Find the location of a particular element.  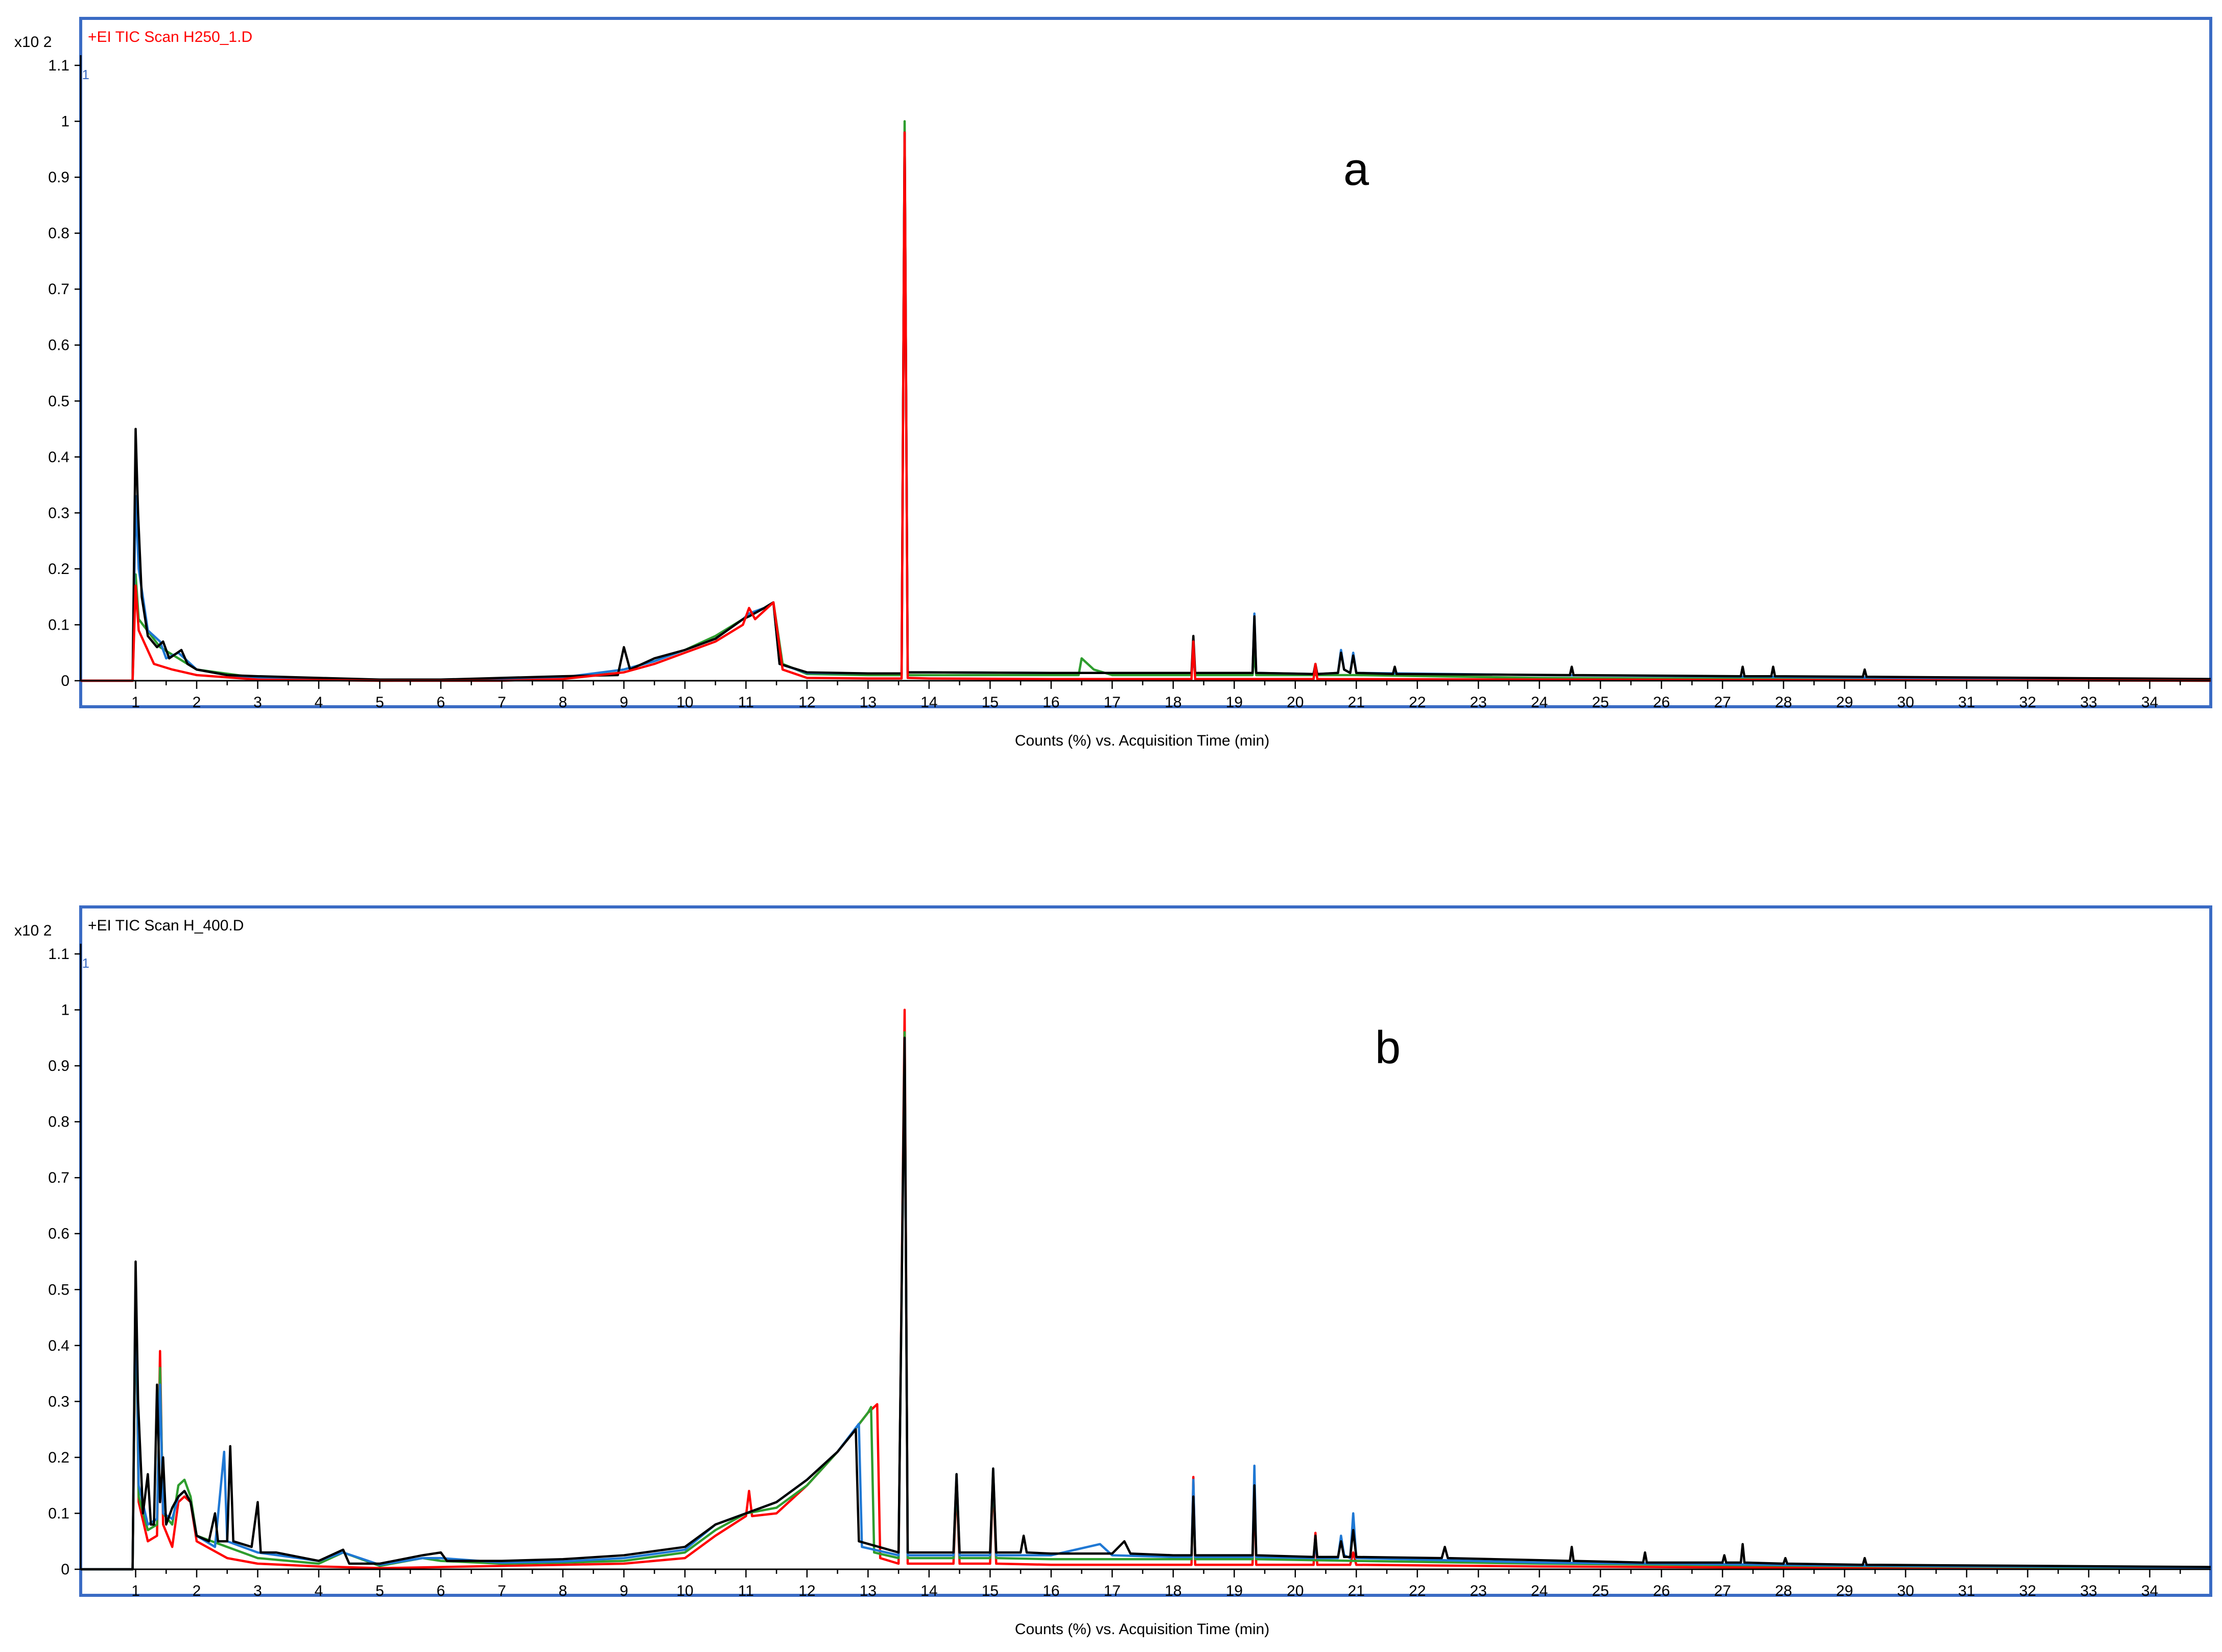

corner-mark: 1 is located at coordinates (85, 963).